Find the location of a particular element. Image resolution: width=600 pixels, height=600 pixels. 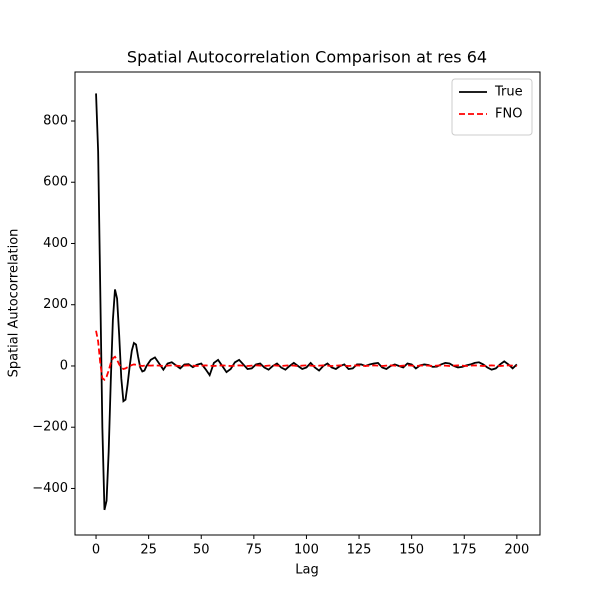

y-tick-label: −200 is located at coordinates (50, 427).